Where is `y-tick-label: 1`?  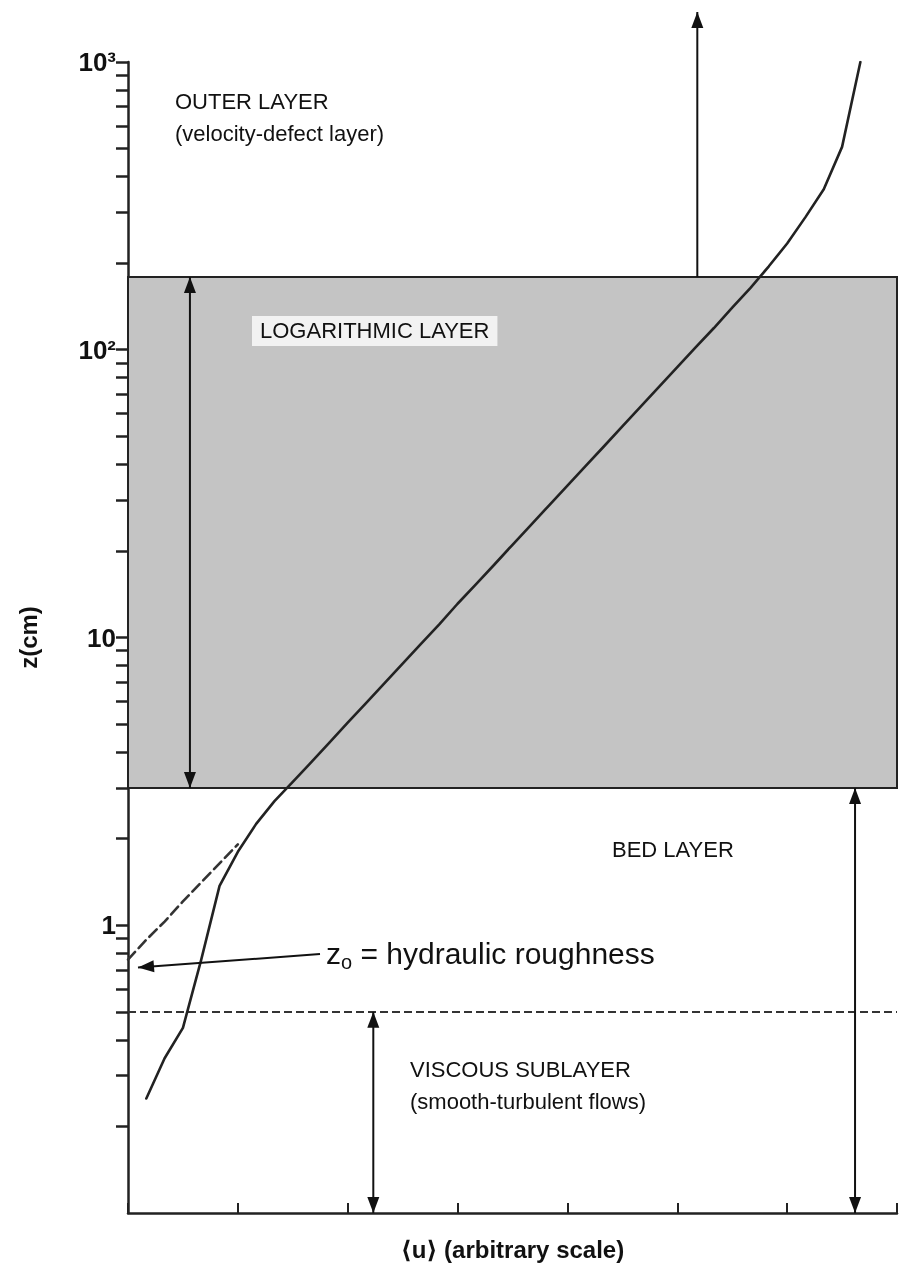
y-tick-label: 1 is located at coordinates (108, 925).